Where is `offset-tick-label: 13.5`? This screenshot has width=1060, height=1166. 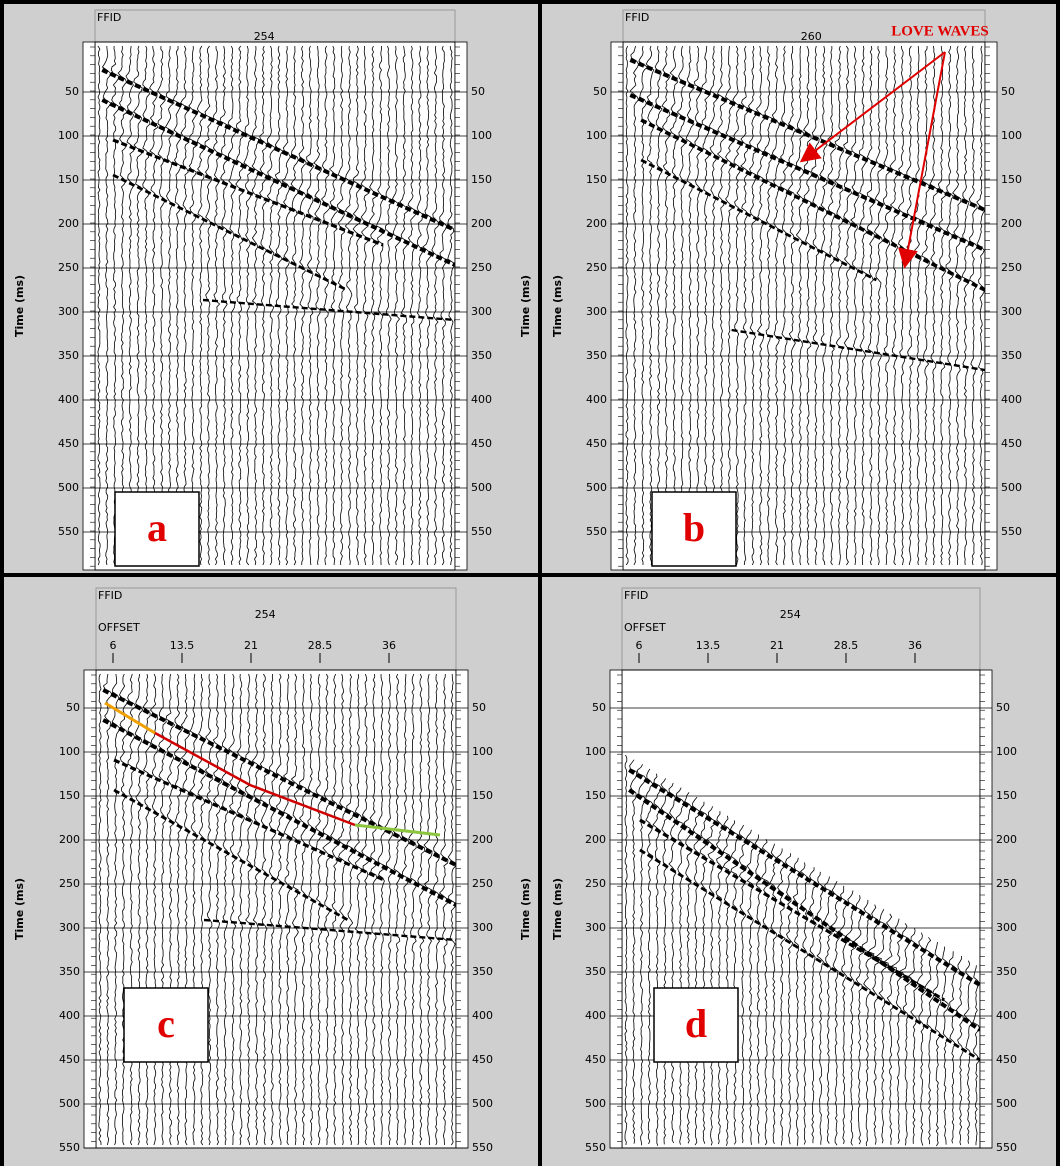
offset-tick-label: 13.5 is located at coordinates (182, 645).